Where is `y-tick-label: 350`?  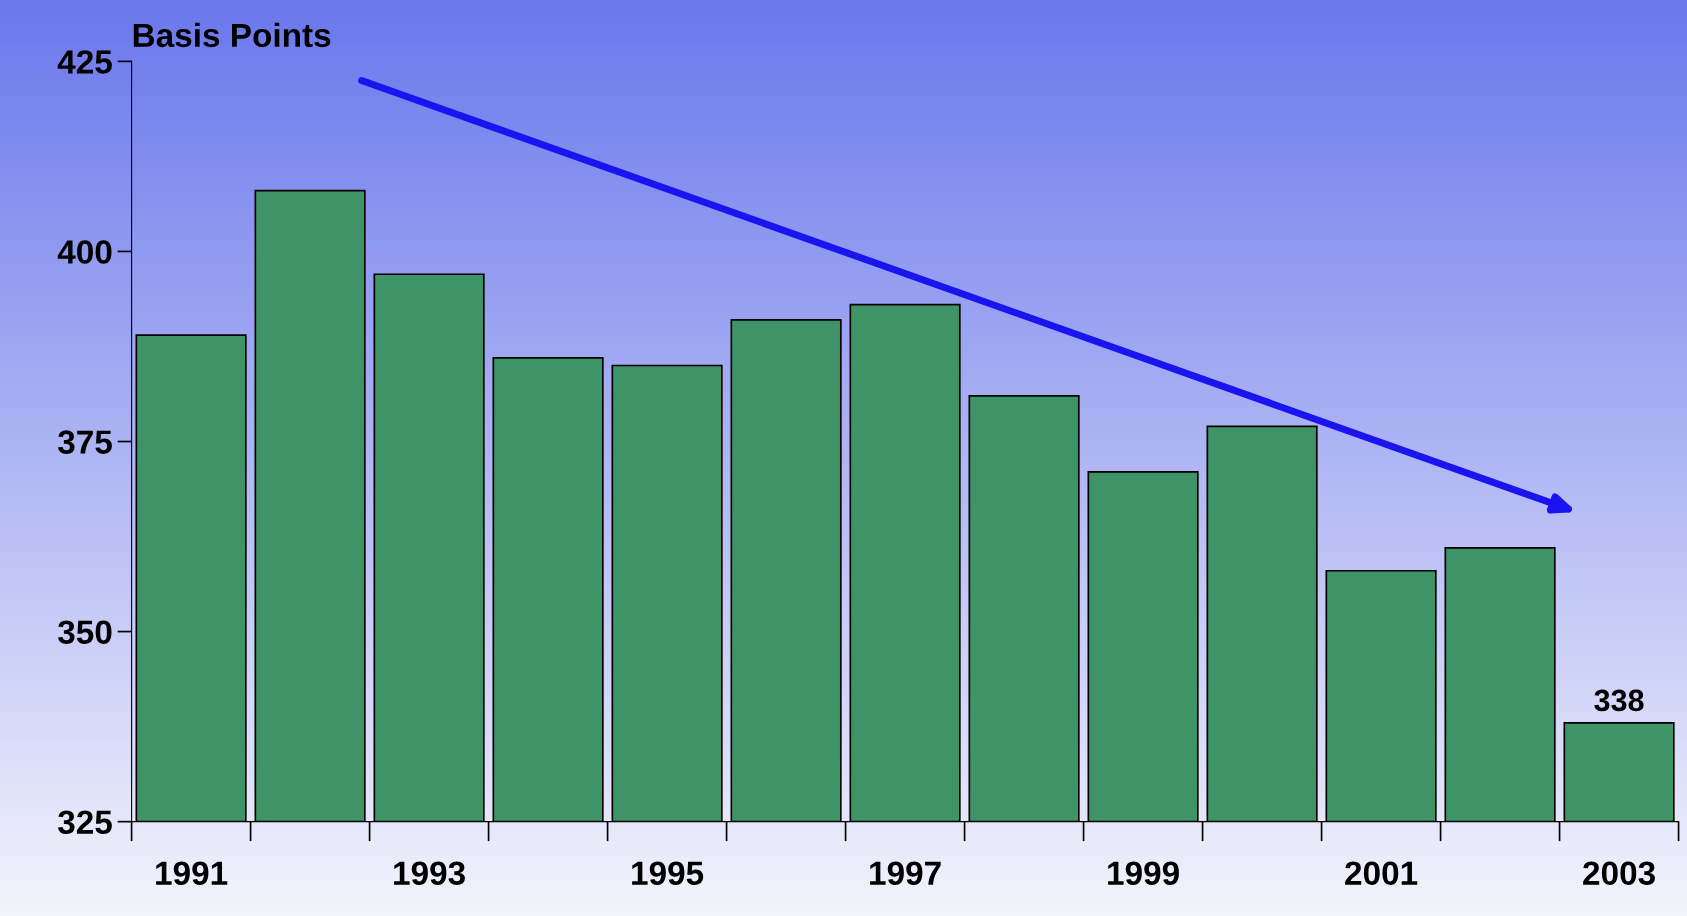 y-tick-label: 350 is located at coordinates (84, 632).